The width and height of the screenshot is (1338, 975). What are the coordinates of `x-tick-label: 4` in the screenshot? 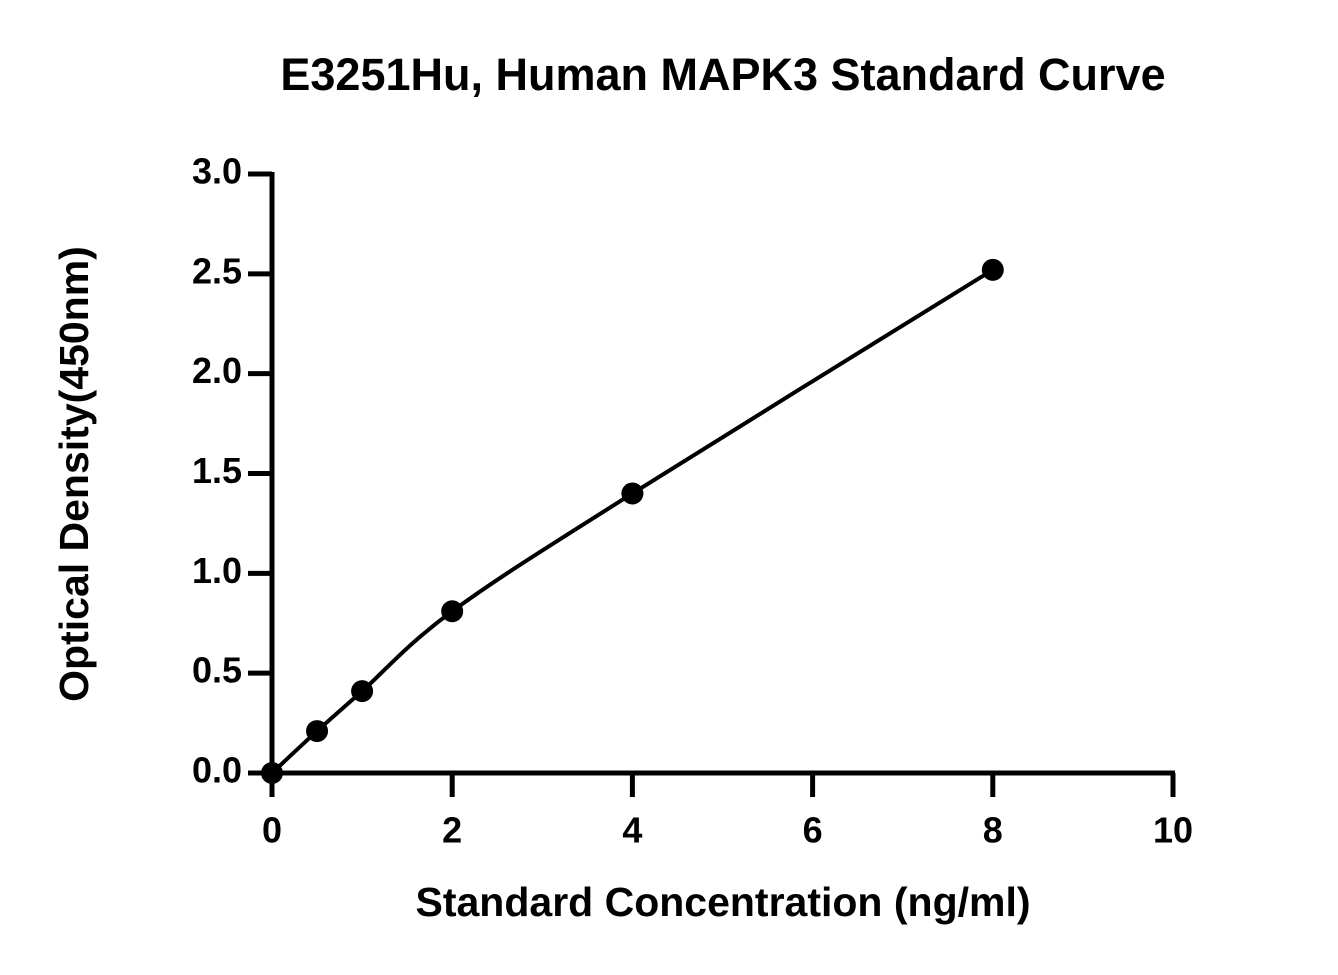 It's located at (632, 830).